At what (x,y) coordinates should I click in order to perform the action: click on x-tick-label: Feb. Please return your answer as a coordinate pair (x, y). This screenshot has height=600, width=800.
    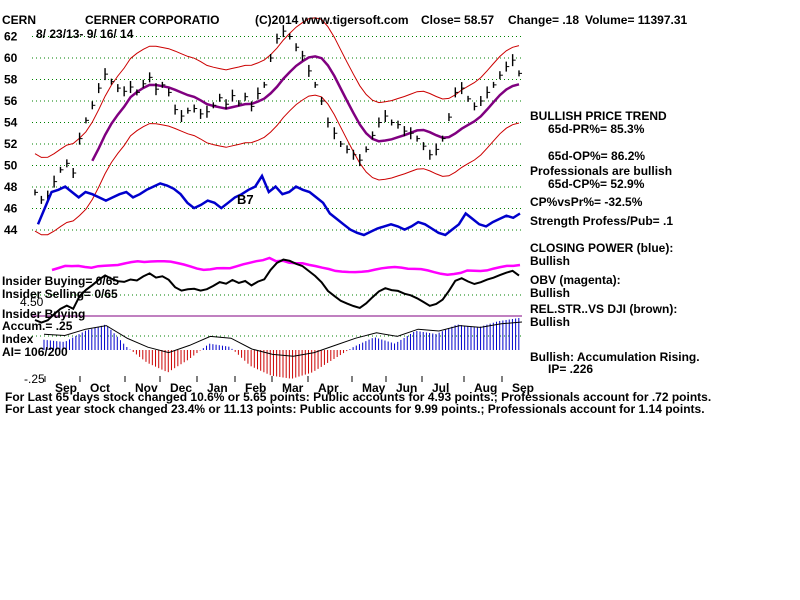
    Looking at the image, I should click on (255, 388).